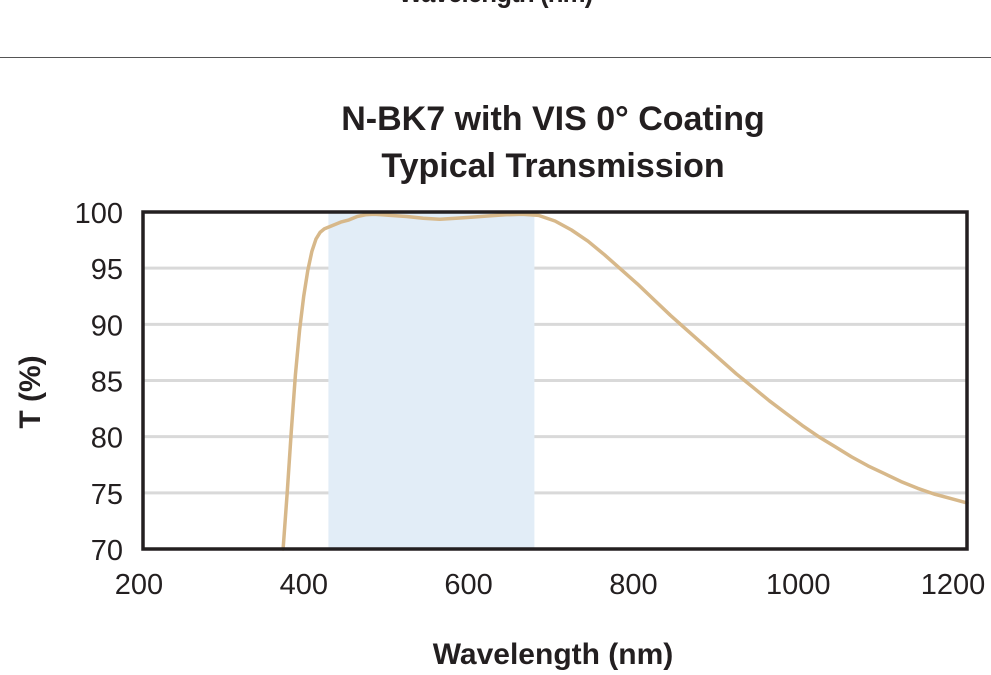 This screenshot has height=675, width=991. Describe the element at coordinates (552, 166) in the screenshot. I see `chart-title-line-2: Typical Transmission` at that location.